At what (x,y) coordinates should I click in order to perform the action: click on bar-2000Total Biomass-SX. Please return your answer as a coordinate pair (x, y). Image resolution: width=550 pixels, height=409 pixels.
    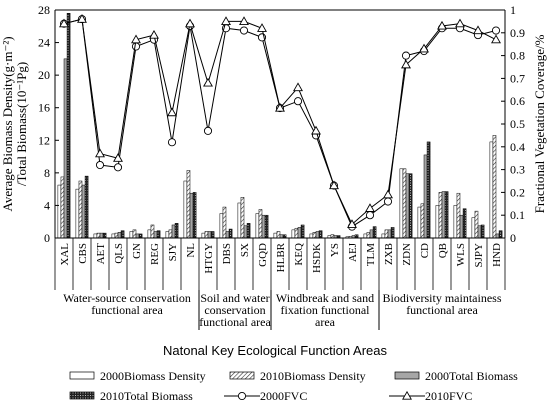
    Looking at the image, I should click on (245, 232).